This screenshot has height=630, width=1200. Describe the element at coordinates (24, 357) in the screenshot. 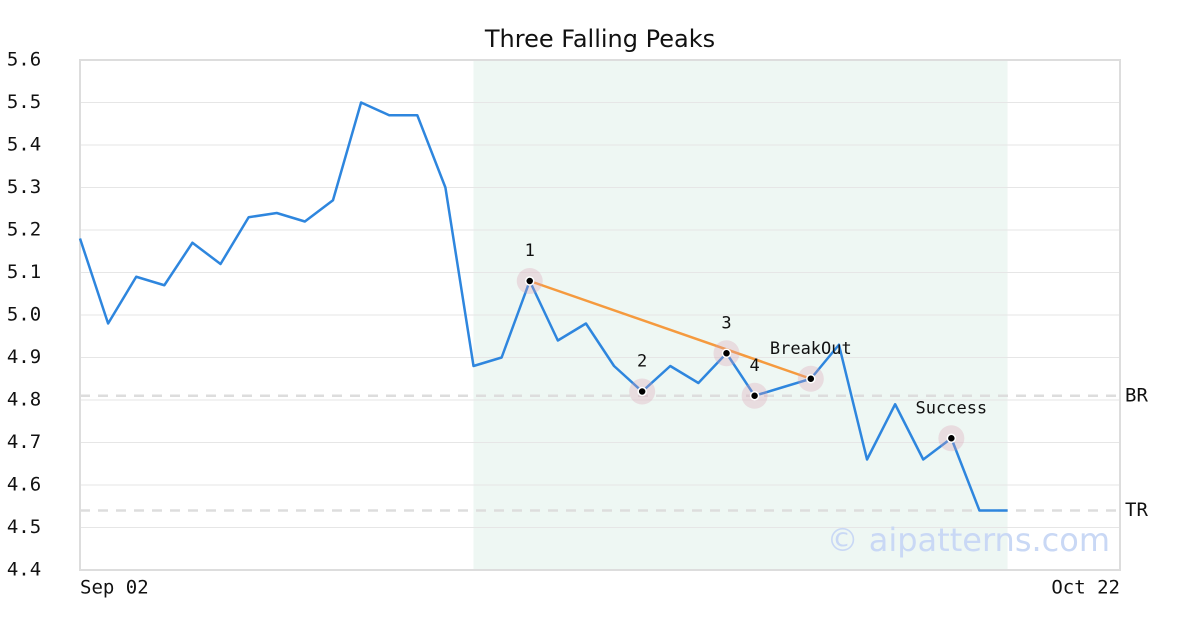

I see `y-tick-label: 4.9` at that location.